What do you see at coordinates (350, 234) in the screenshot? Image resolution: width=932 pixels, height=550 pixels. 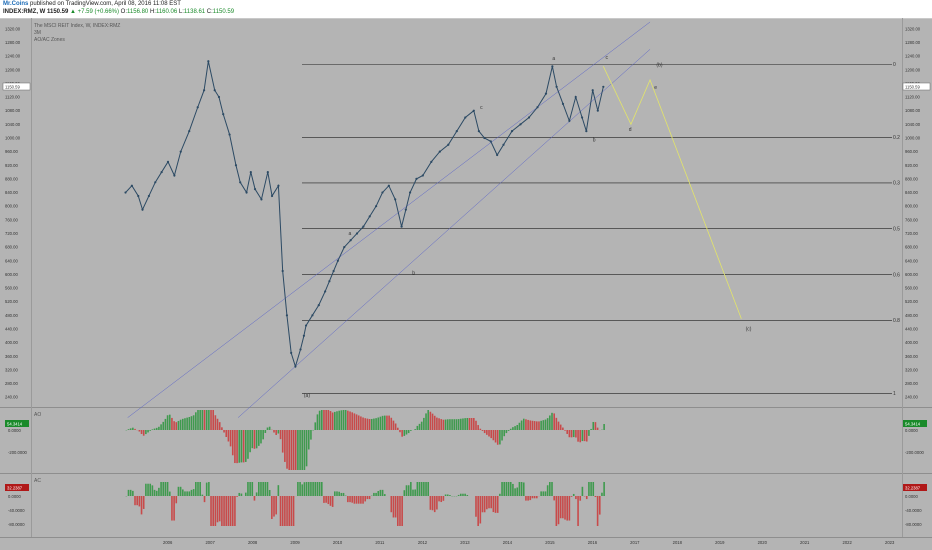 I see `wave-label-7: a` at bounding box center [350, 234].